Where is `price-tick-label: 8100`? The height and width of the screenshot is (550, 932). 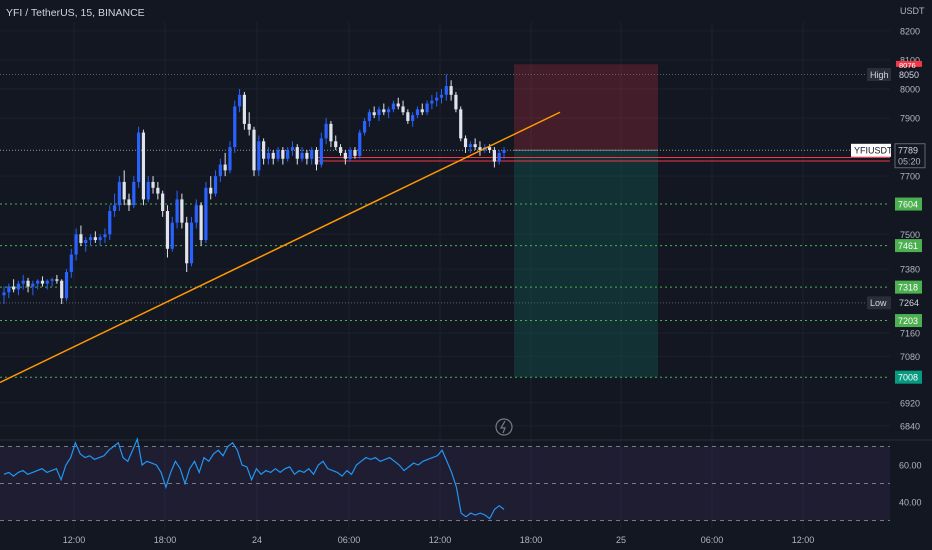
price-tick-label: 8100 is located at coordinates (910, 60).